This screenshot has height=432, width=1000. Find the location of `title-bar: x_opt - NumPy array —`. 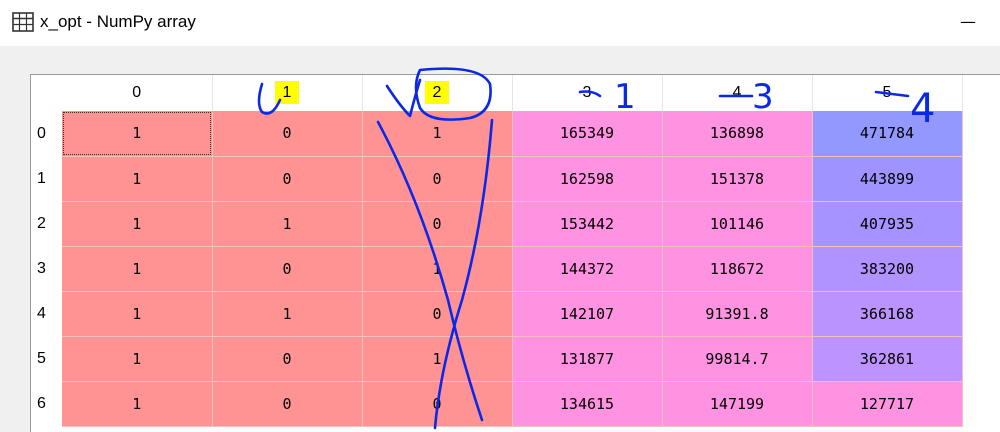

title-bar: x_opt - NumPy array — is located at coordinates (500, 23).